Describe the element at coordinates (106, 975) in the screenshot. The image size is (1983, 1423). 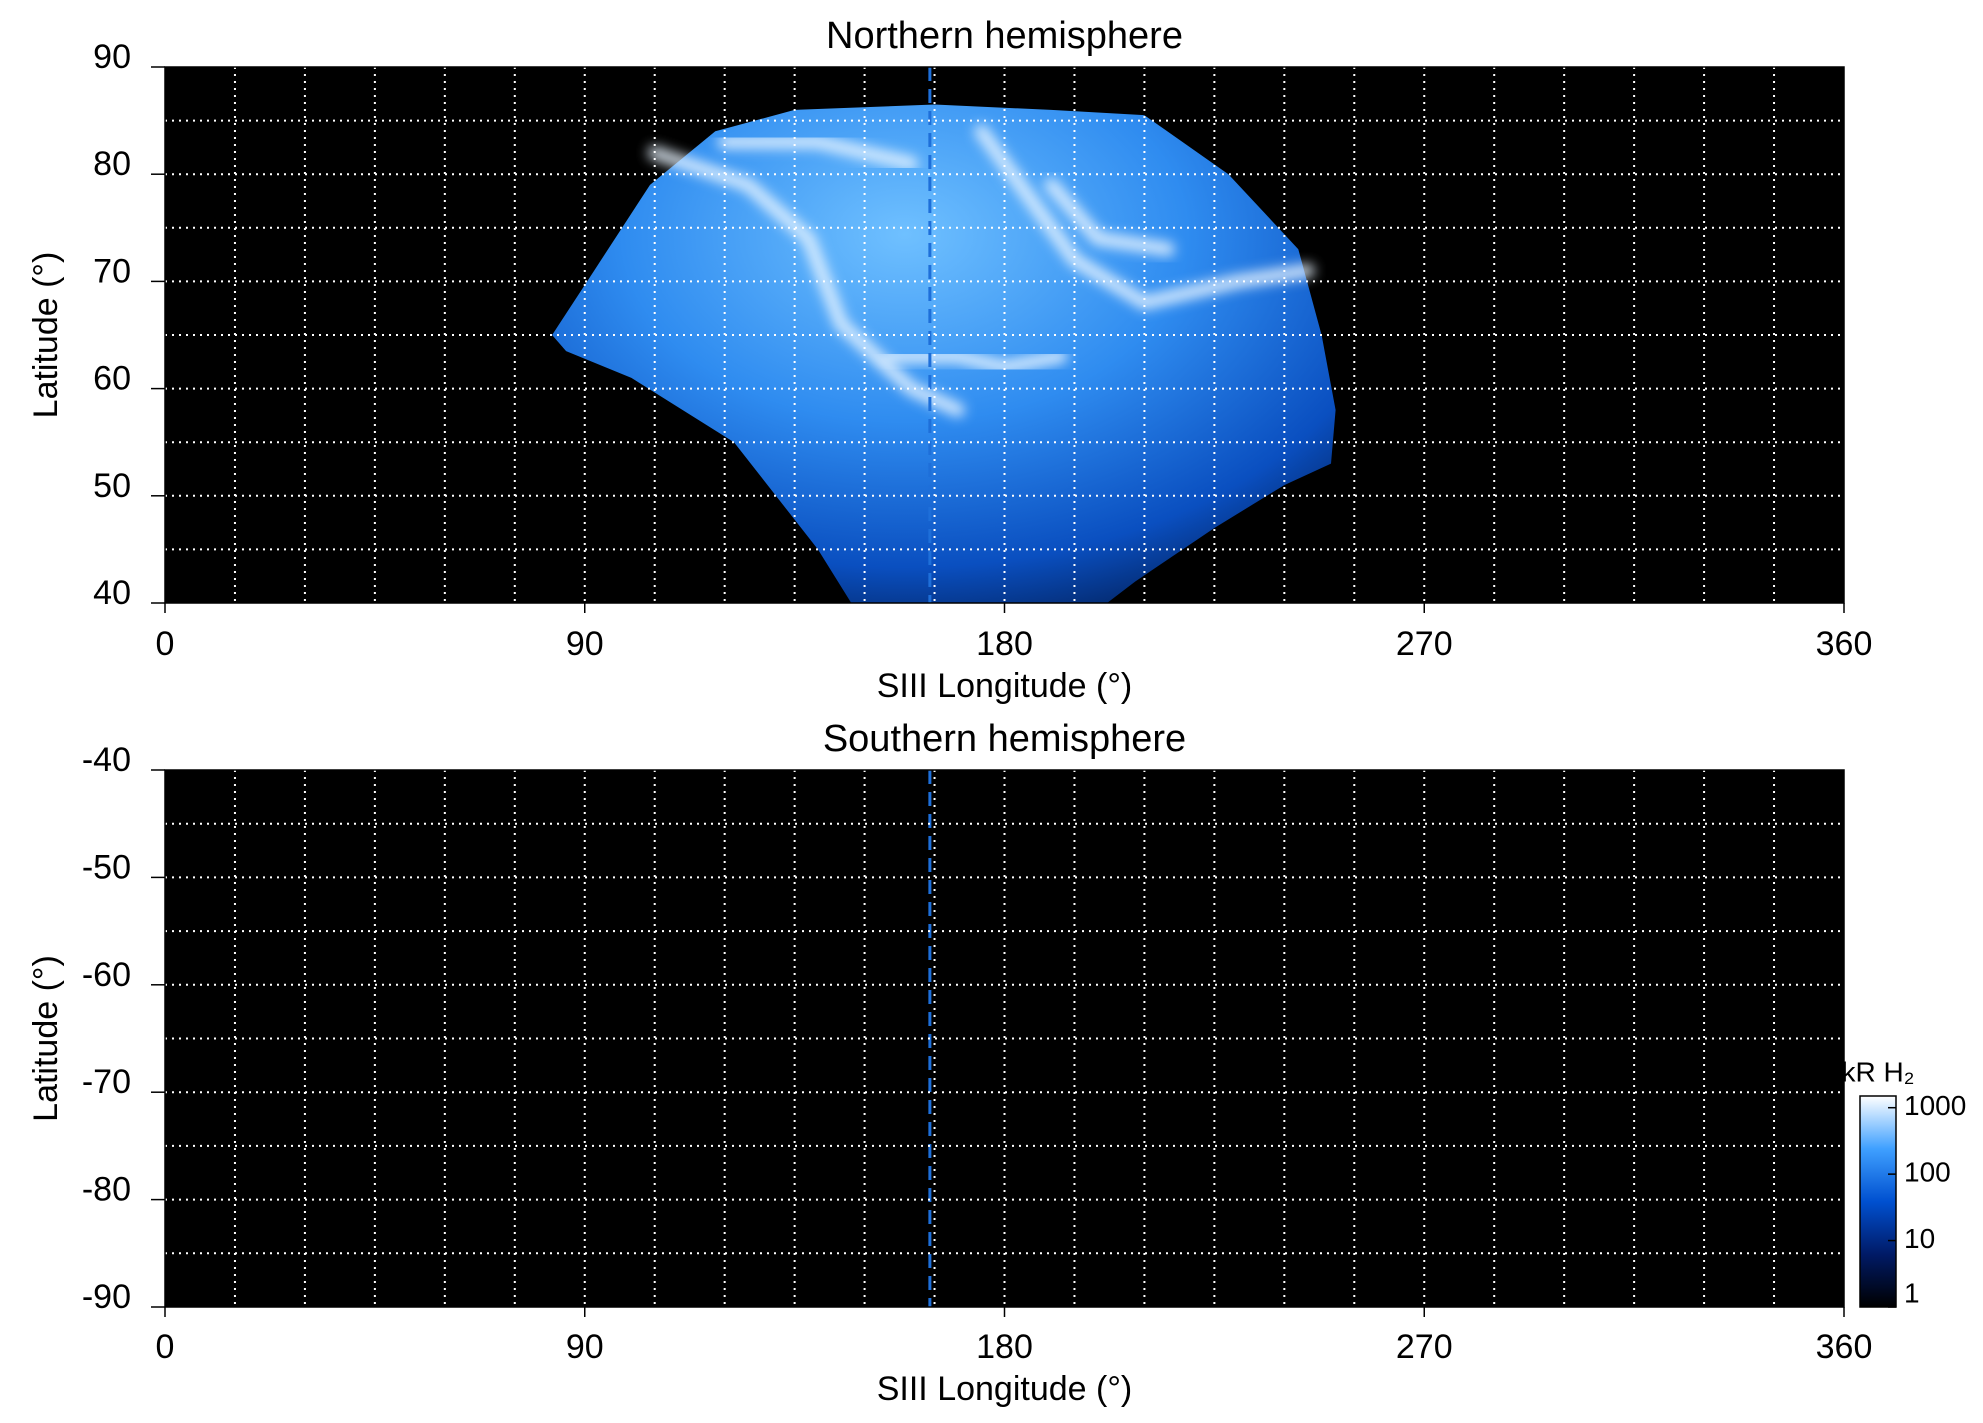
I see `y-tick-label: -60` at that location.